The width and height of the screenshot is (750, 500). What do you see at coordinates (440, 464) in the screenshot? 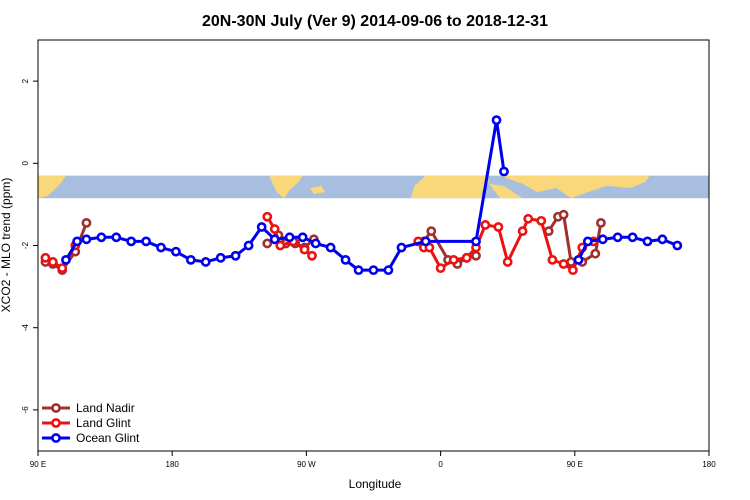
I see `x-tick-label: 0` at bounding box center [440, 464].